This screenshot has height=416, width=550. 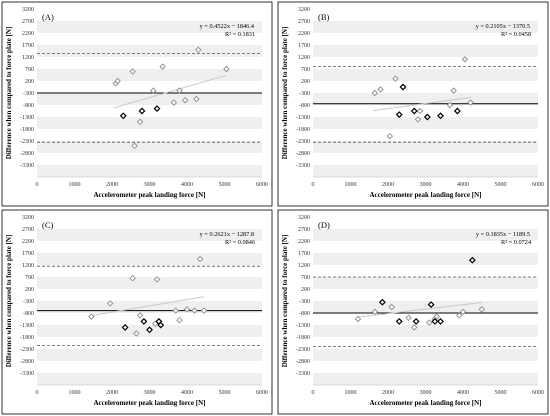 I want to click on x-tick-label: 1000, so click(x=75, y=393).